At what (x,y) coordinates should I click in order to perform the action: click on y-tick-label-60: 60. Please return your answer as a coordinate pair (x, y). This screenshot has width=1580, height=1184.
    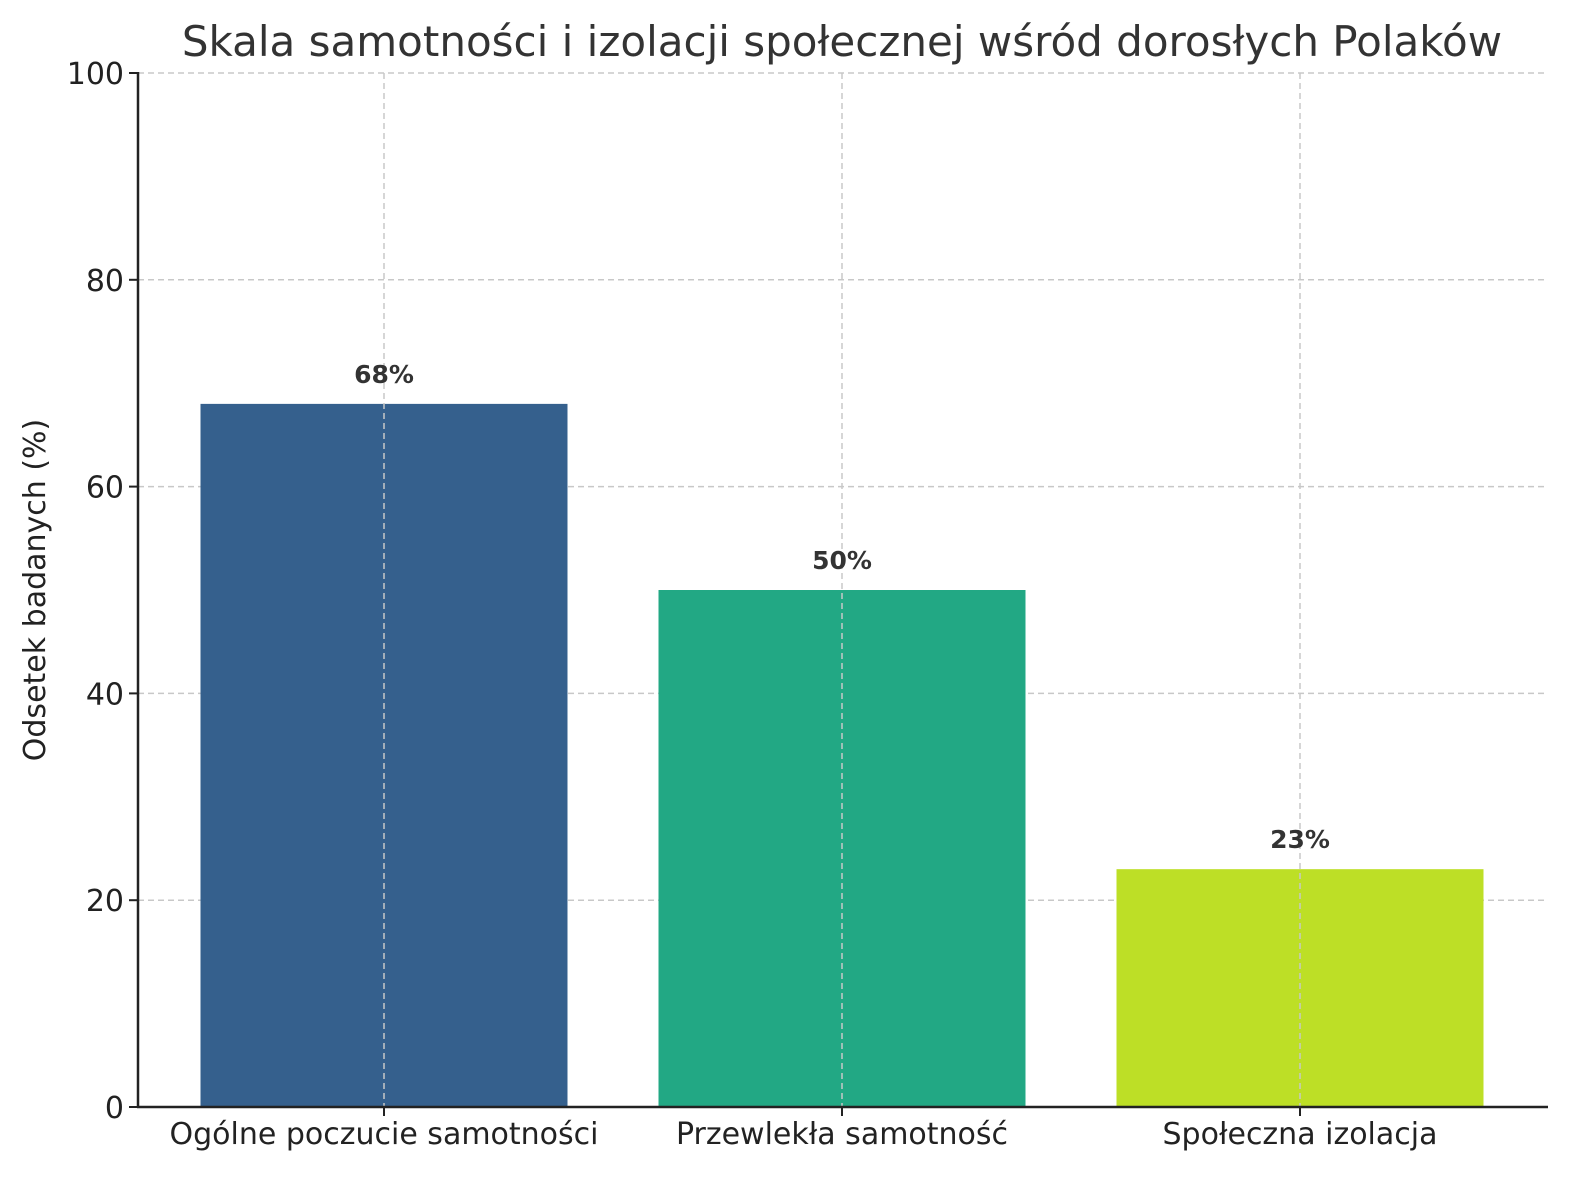
    Looking at the image, I should click on (105, 488).